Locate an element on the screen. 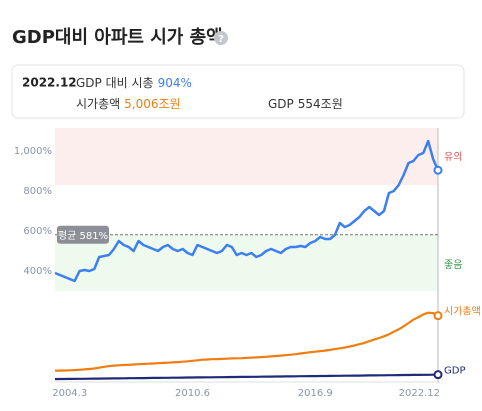 Image resolution: width=482 pixels, height=411 pixels. x-tick-label: 2016.9 is located at coordinates (315, 393).